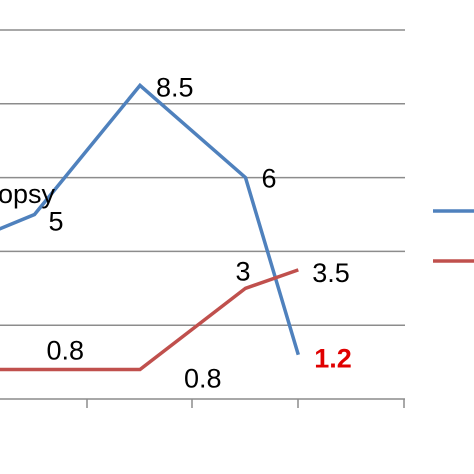 This screenshot has height=474, width=474. I want to click on data-label: 1.2, so click(333, 359).